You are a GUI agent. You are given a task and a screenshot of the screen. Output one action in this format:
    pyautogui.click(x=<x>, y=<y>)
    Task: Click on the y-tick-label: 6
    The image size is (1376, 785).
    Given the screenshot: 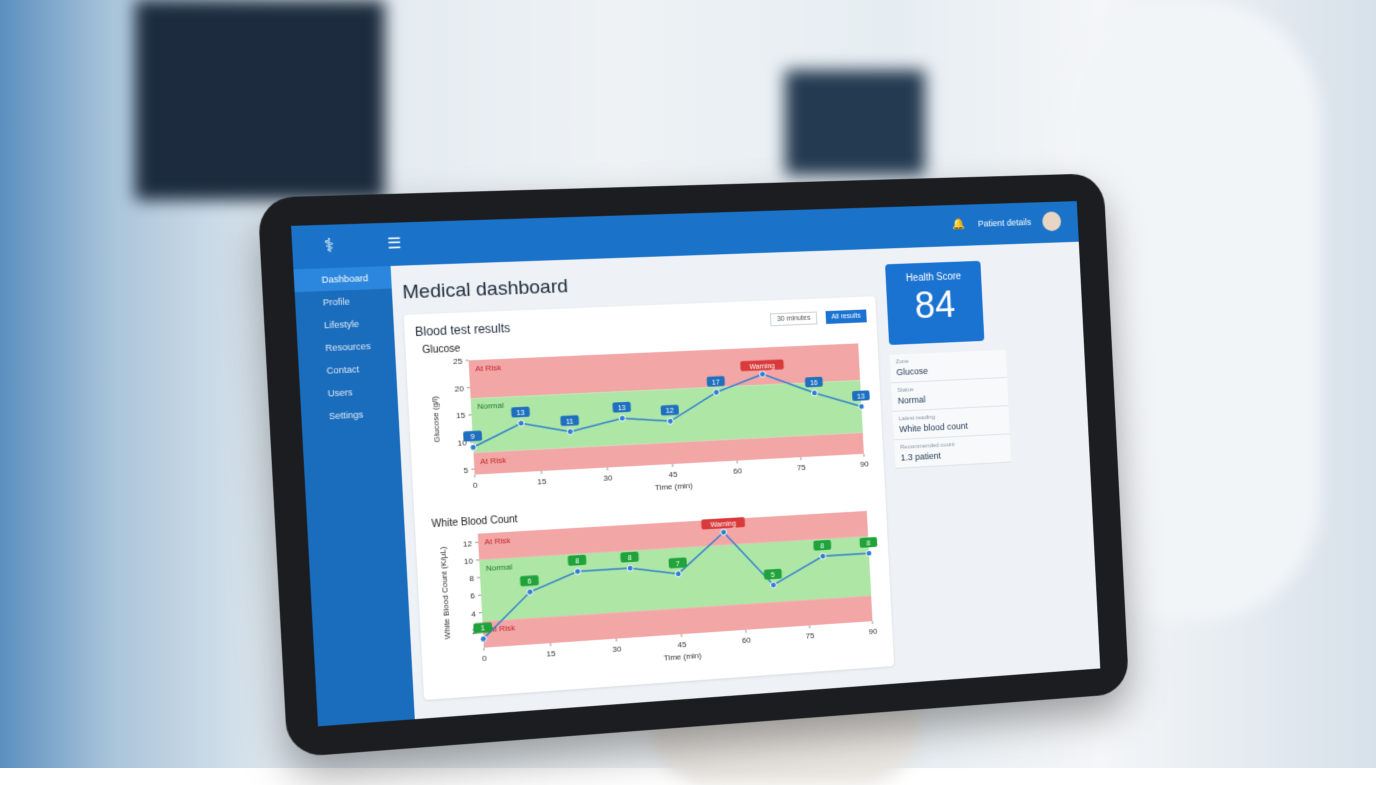 What is the action you would take?
    pyautogui.click(x=473, y=595)
    